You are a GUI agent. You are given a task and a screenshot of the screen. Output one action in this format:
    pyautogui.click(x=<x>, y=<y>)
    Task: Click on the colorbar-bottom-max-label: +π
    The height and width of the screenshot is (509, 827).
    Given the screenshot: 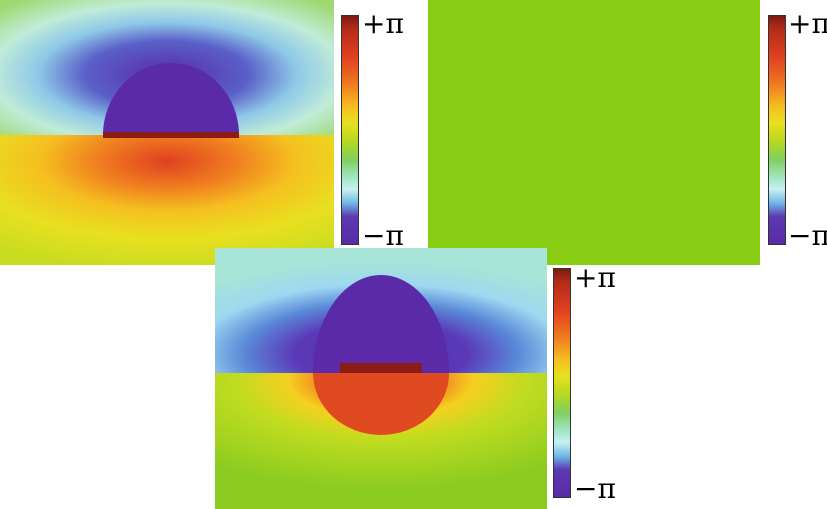 What is the action you would take?
    pyautogui.click(x=595, y=277)
    